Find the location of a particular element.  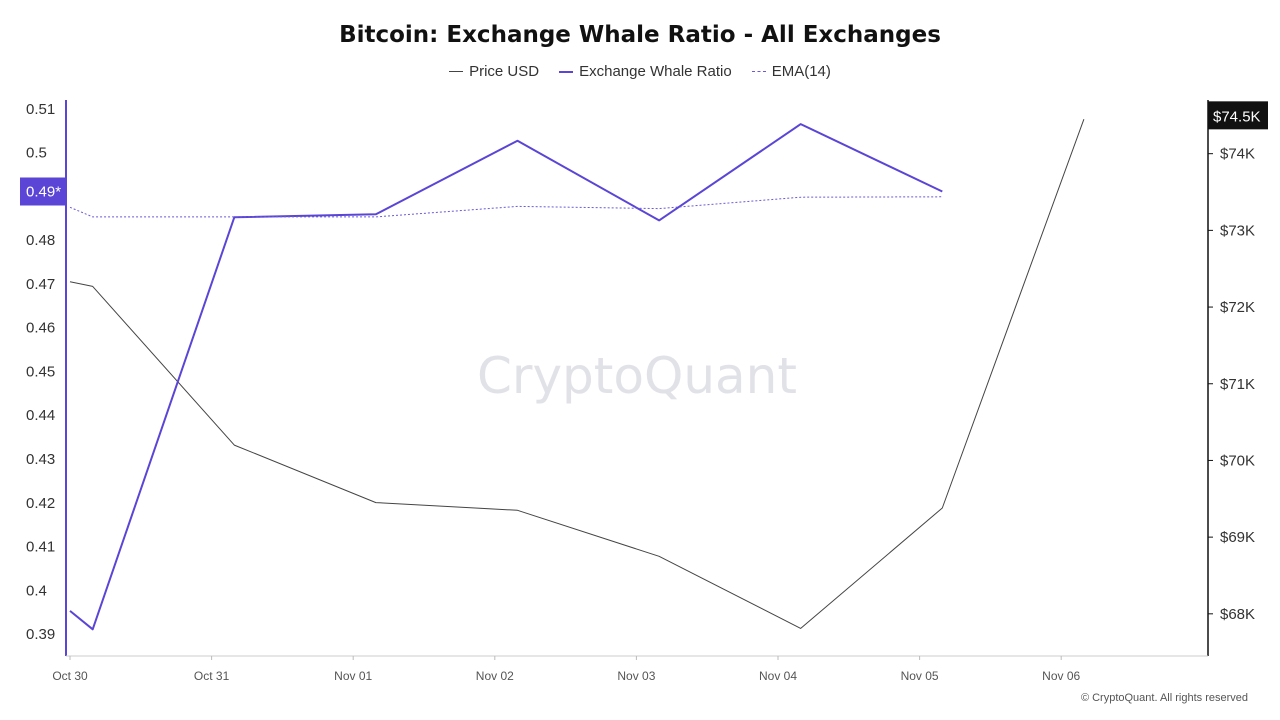

y-left-tick-label: 0.39 is located at coordinates (40, 634).